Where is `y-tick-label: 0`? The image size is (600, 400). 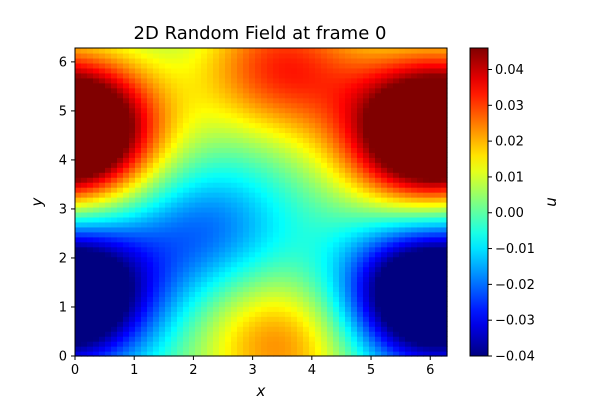
y-tick-label: 0 is located at coordinates (63, 357).